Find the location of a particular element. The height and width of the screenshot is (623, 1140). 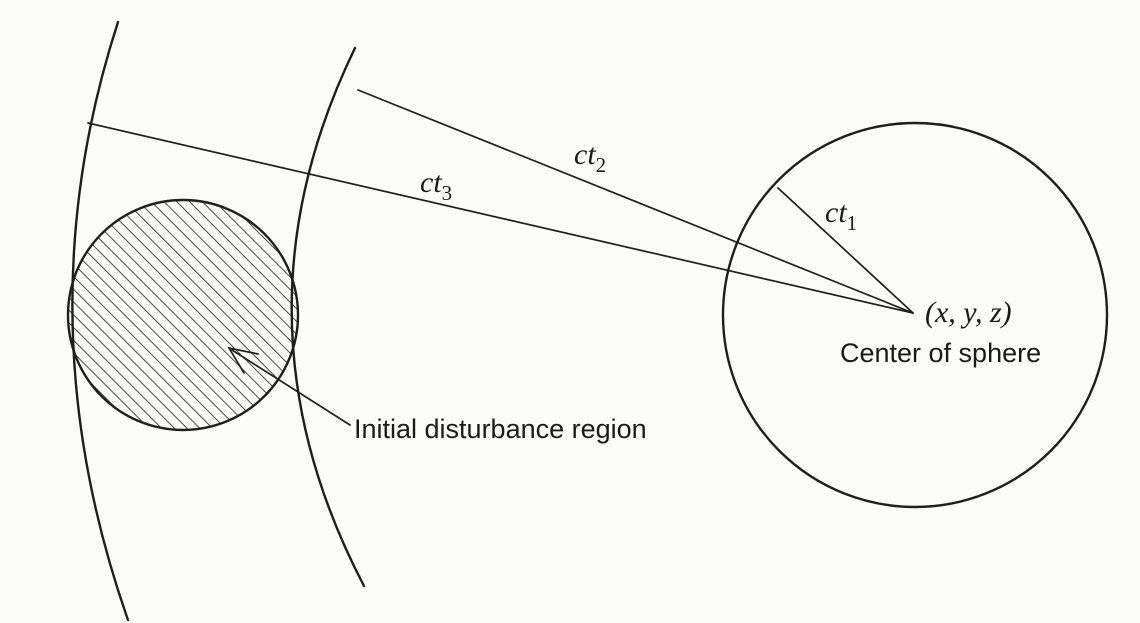

disturbance-pointer-arrow is located at coordinates (289, 386).